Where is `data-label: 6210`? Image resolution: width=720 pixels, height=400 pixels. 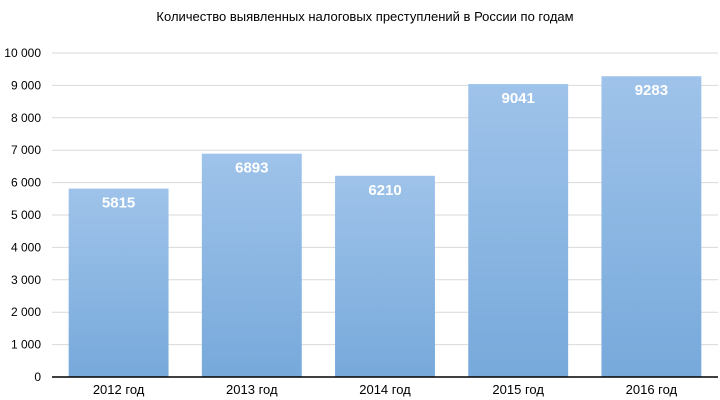 data-label: 6210 is located at coordinates (384, 190).